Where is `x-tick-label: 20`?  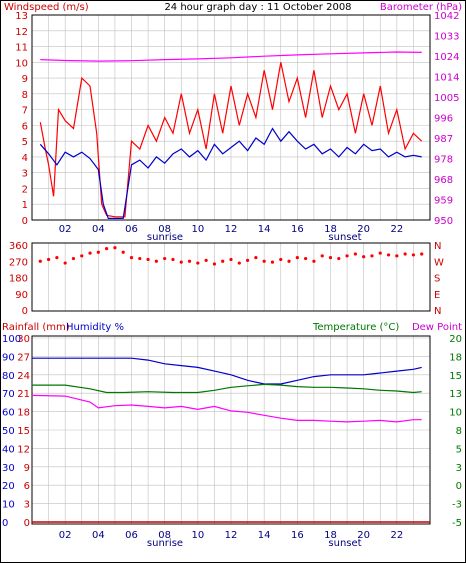 x-tick-label: 20 is located at coordinates (363, 229).